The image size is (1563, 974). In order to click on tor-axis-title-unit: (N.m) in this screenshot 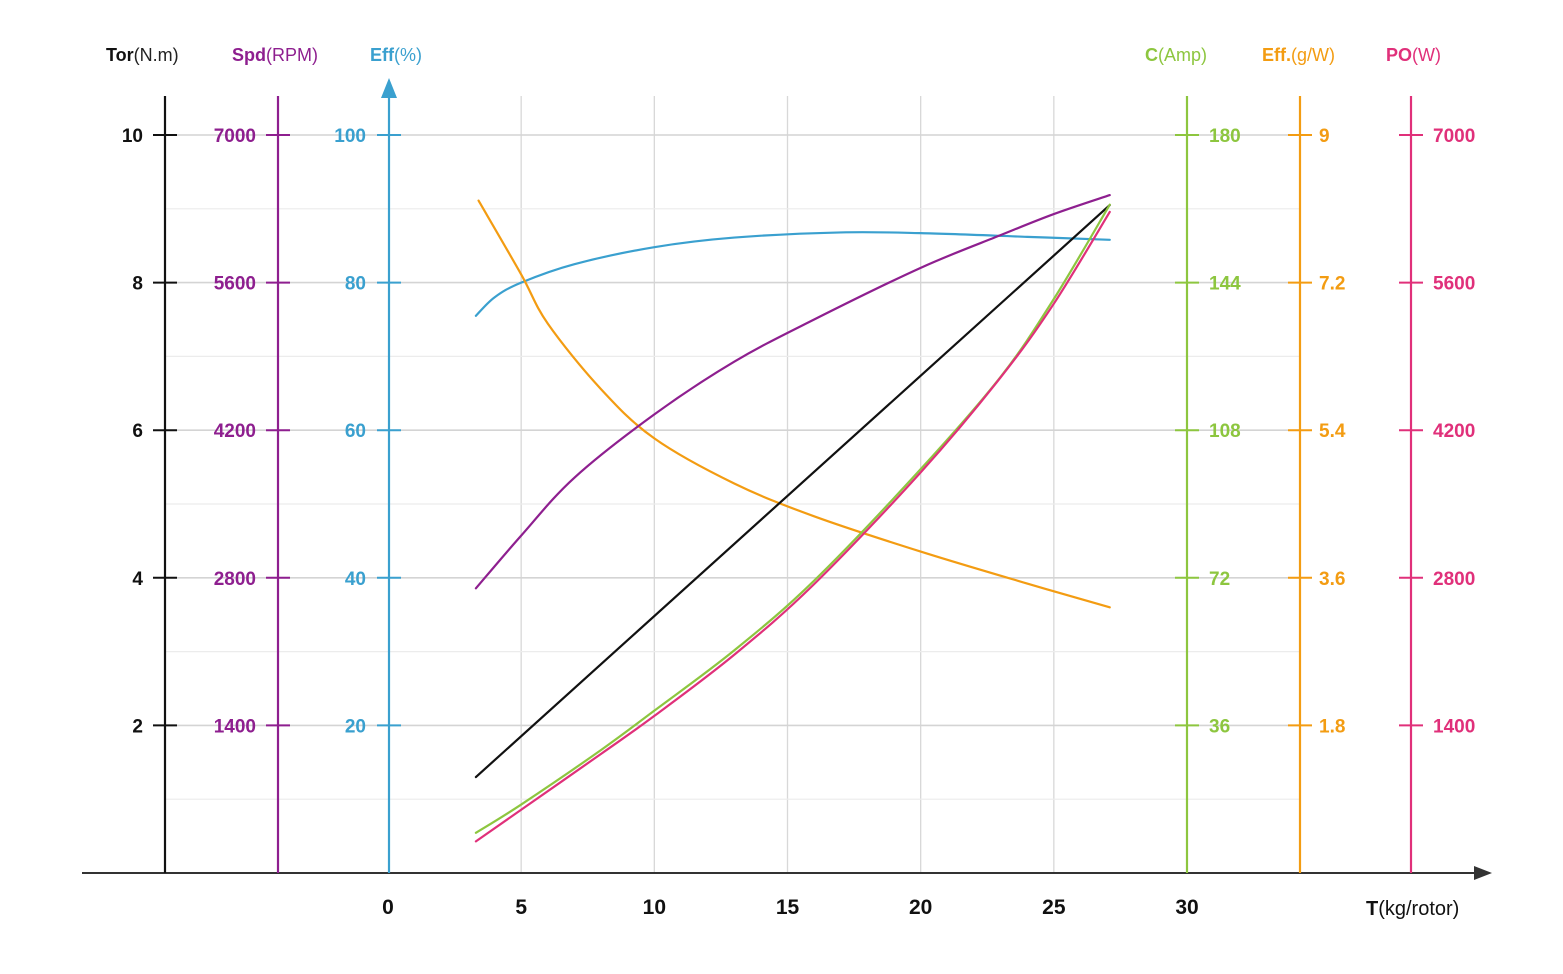, I will do `click(156, 55)`.